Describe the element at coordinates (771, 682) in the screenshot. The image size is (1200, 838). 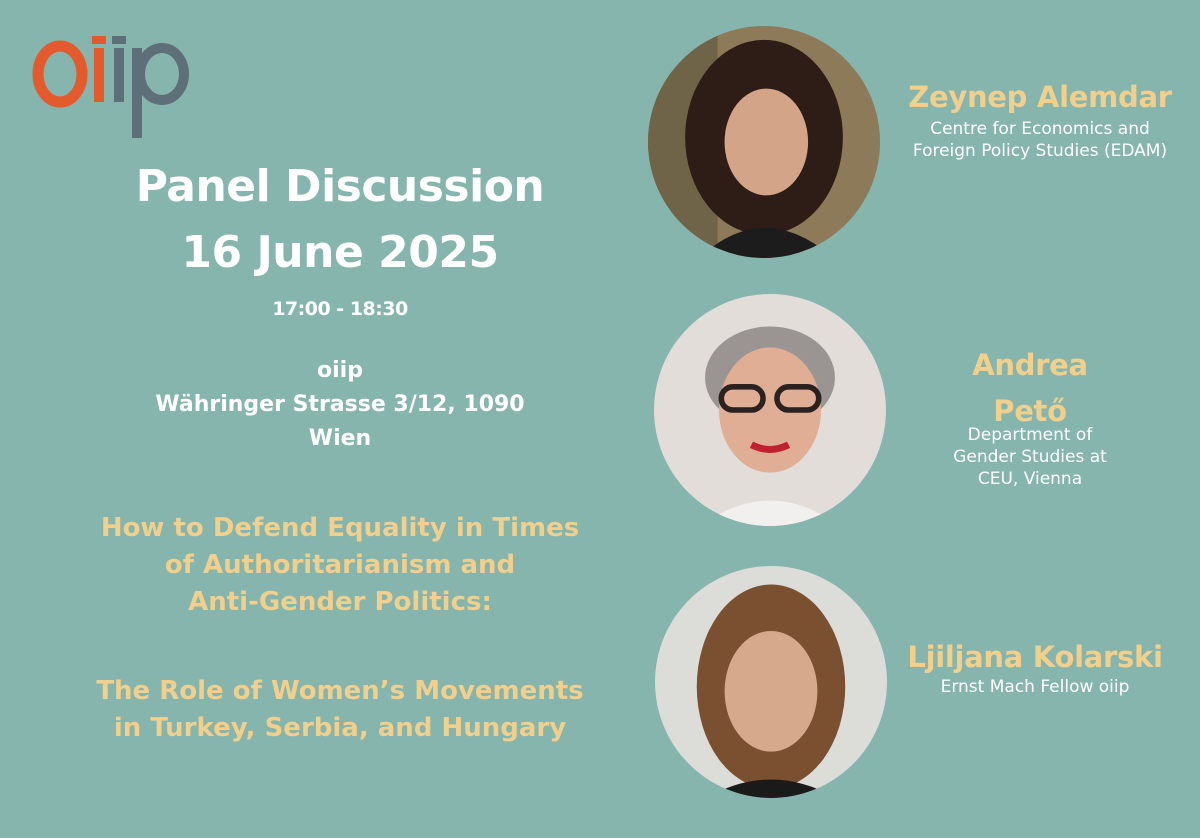
I see `speaker-photo-ljiljana-kolarski` at that location.